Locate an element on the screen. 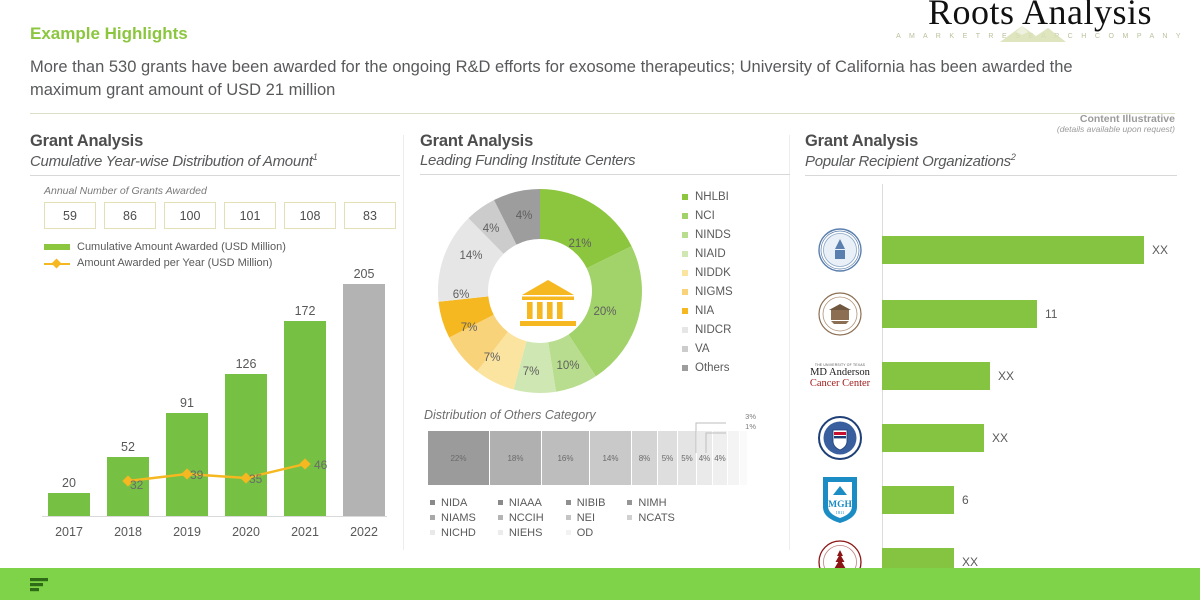 The image size is (1200, 600). legend-label: Others is located at coordinates (712, 367).